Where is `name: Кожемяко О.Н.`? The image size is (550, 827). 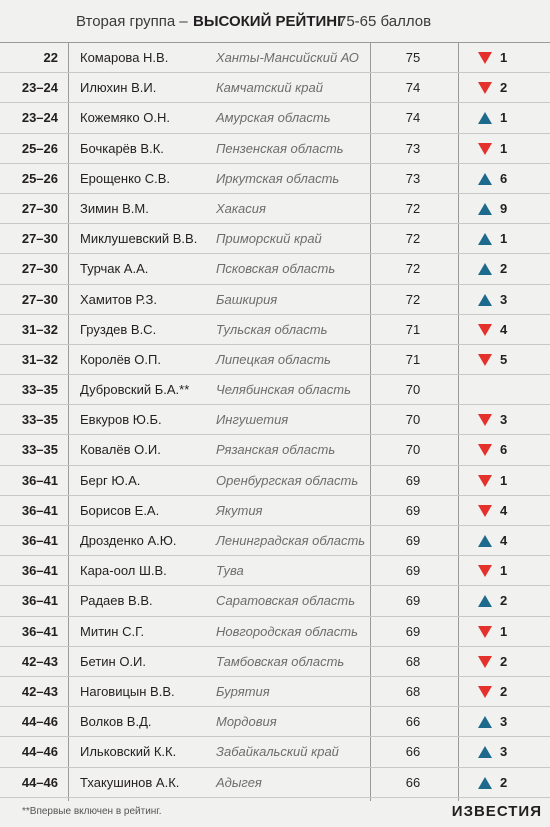 name: Кожемяко О.Н. is located at coordinates (125, 118).